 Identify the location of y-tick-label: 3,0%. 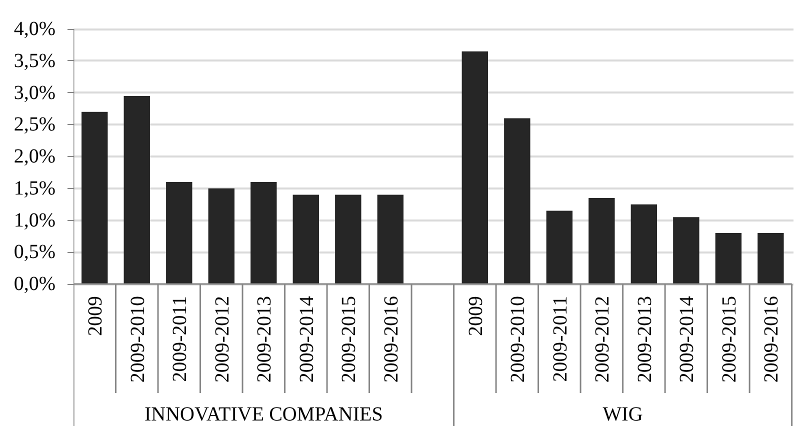
(35, 93).